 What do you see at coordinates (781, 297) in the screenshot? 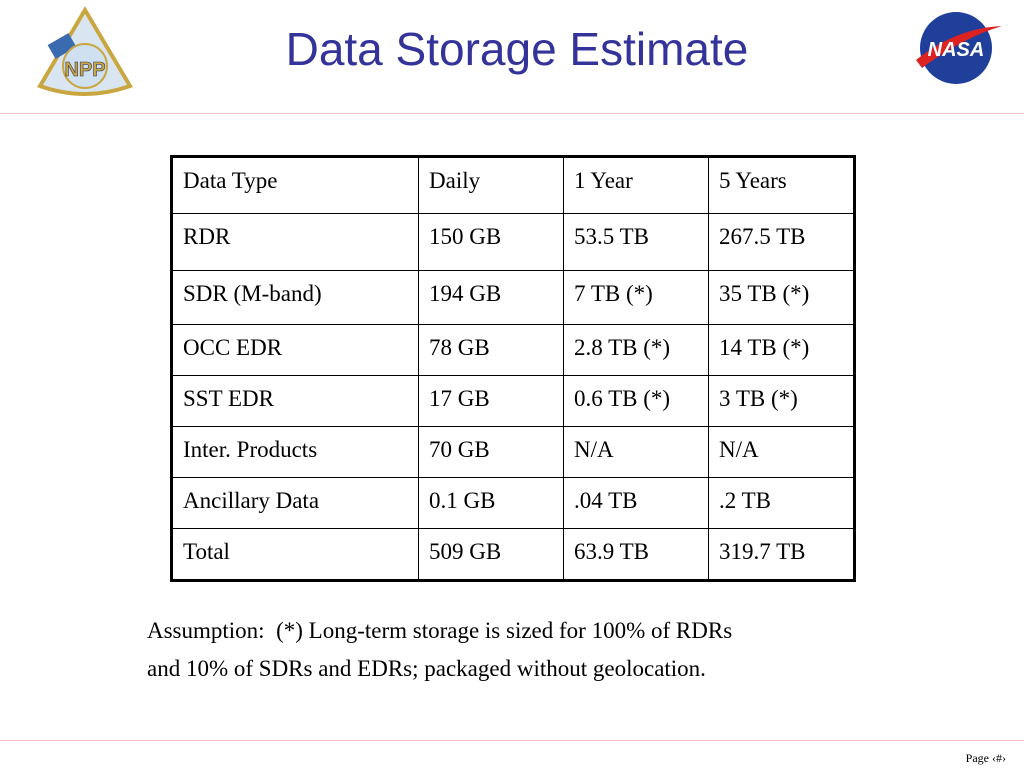
I see `table-cell: 35 TB (*)` at bounding box center [781, 297].